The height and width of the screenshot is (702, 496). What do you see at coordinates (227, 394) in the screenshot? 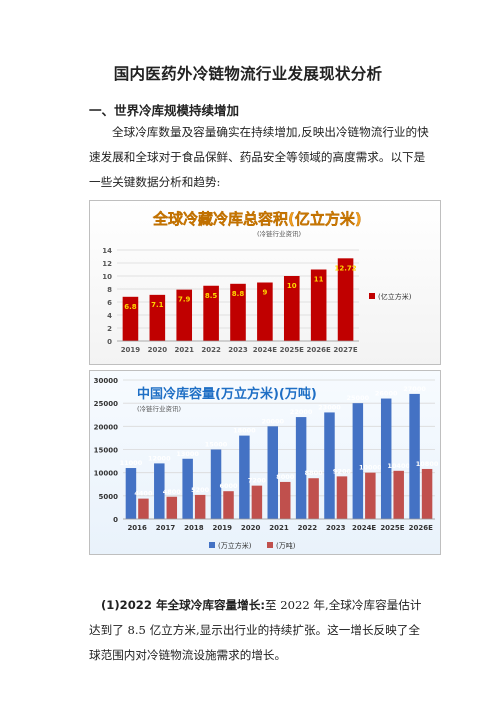
I see `chart-title: 中国冷库容量(万立方米)(万吨)` at bounding box center [227, 394].